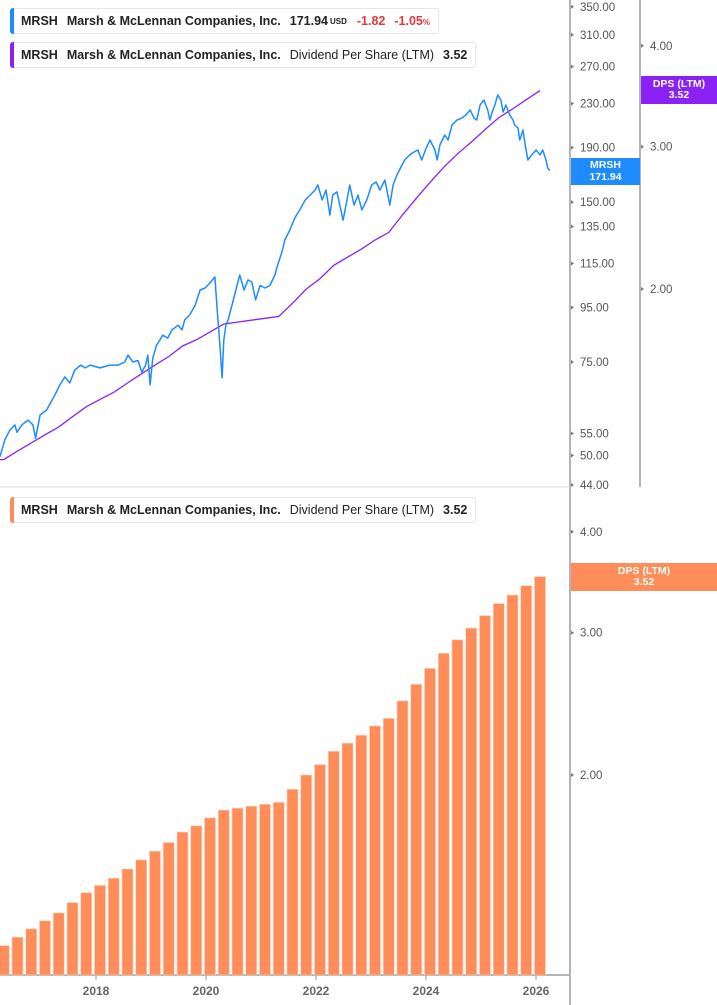 The width and height of the screenshot is (717, 1005). Describe the element at coordinates (536, 991) in the screenshot. I see `x-tick-label: 2026` at that location.